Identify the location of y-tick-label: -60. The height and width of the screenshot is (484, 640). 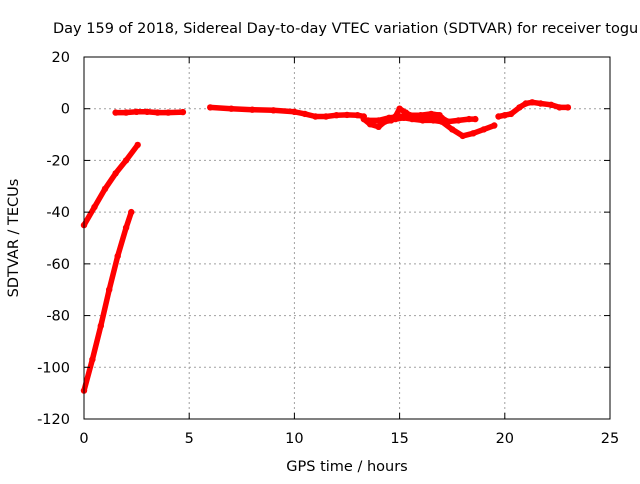
(58, 265).